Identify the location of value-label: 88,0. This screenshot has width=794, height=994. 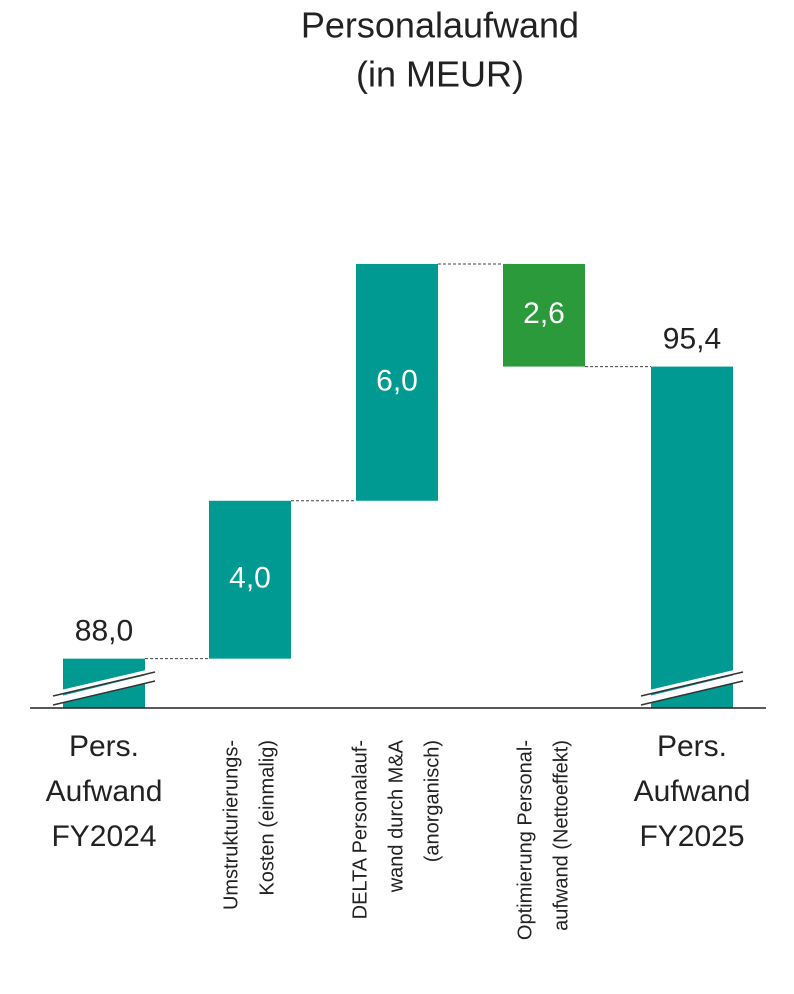
(104, 631).